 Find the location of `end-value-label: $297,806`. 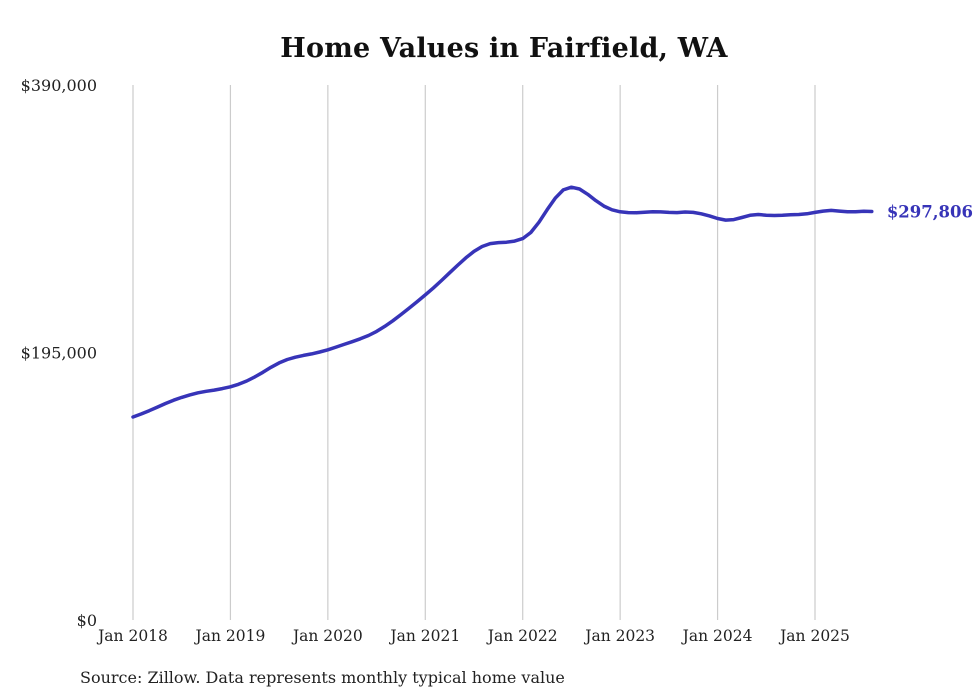

end-value-label: $297,806 is located at coordinates (930, 211).